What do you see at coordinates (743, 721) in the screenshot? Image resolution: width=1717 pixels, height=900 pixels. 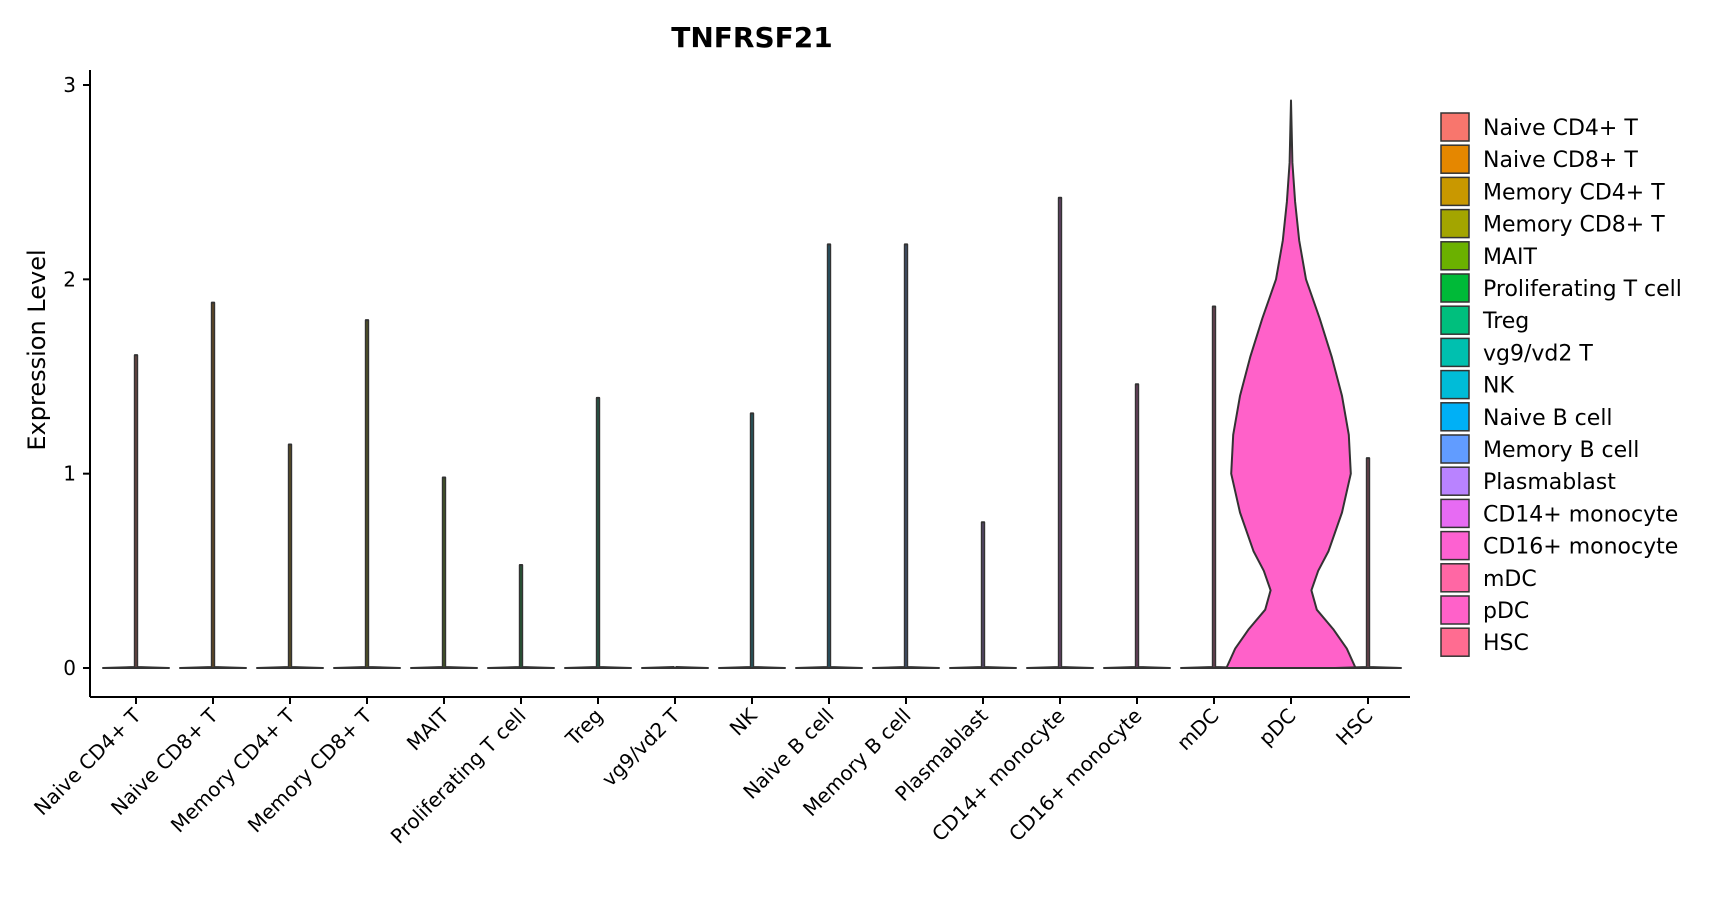 I see `x-tick-label: NK` at bounding box center [743, 721].